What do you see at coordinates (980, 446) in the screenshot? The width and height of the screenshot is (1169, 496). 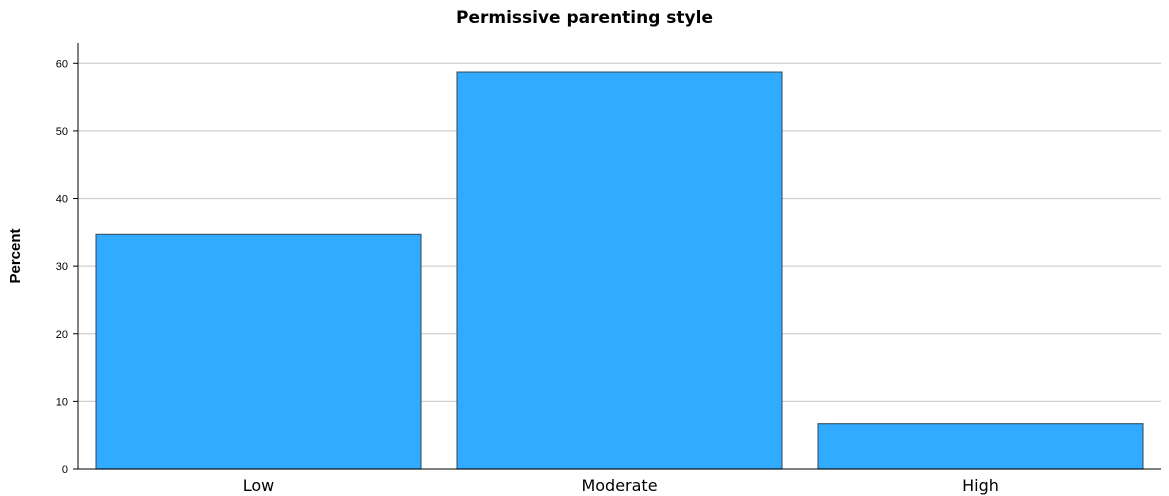 I see `bar-high` at bounding box center [980, 446].